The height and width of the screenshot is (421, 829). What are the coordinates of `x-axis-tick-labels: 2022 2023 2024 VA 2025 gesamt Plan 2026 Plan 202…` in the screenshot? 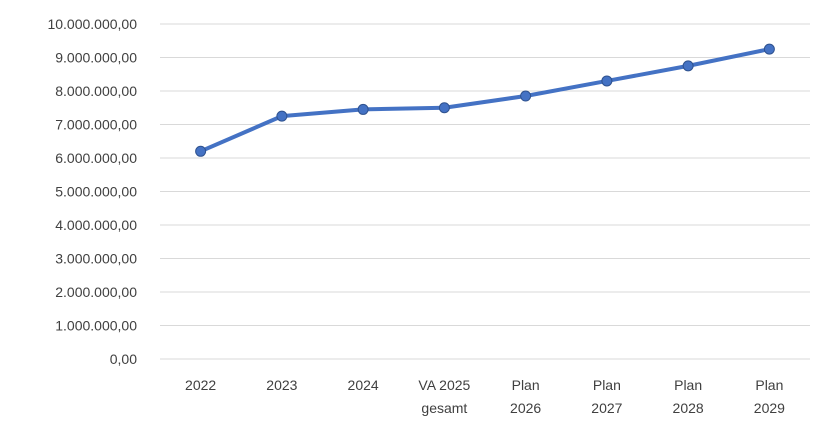 It's located at (485, 396).